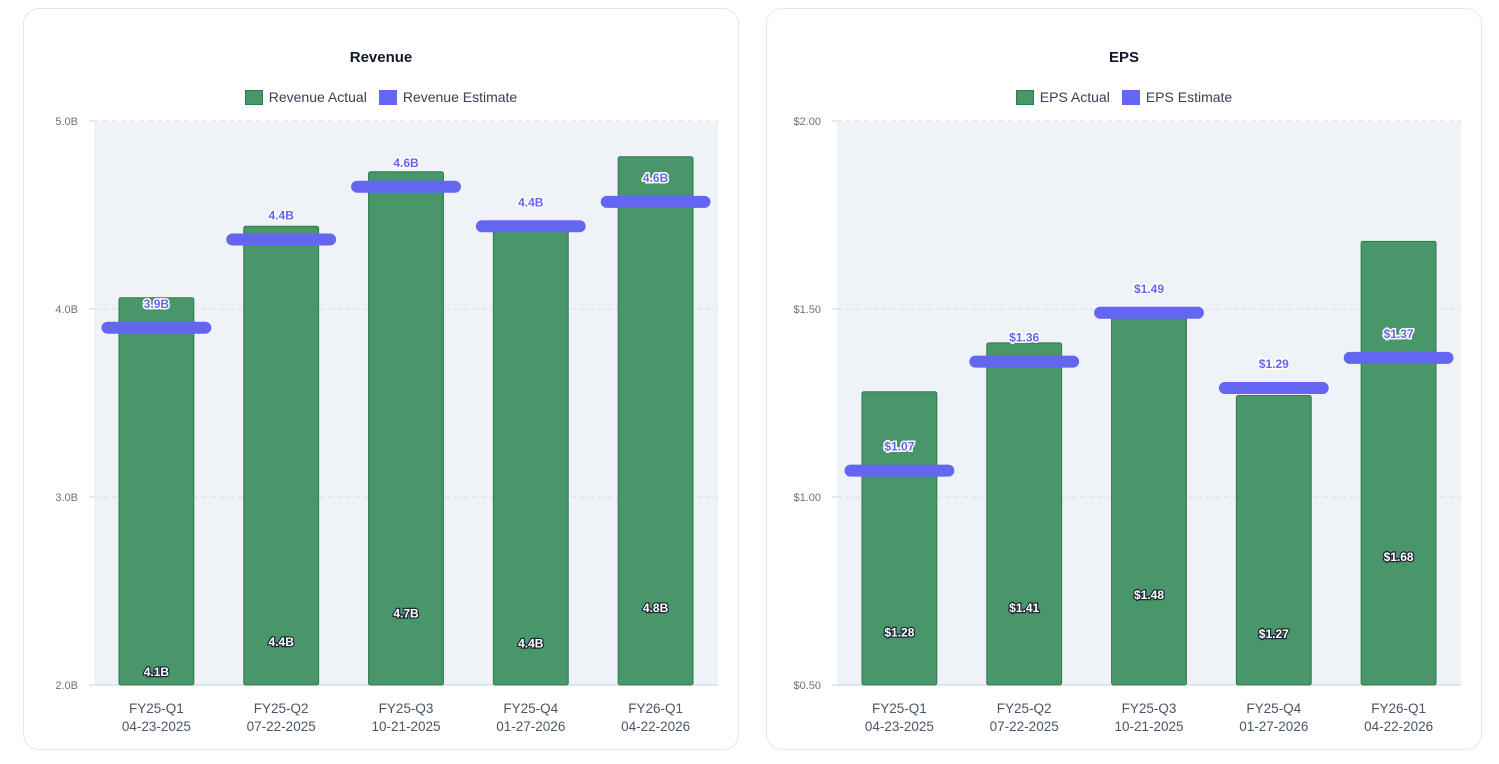  Describe the element at coordinates (1149, 595) in the screenshot. I see `bar-actual-label: $1.48` at that location.